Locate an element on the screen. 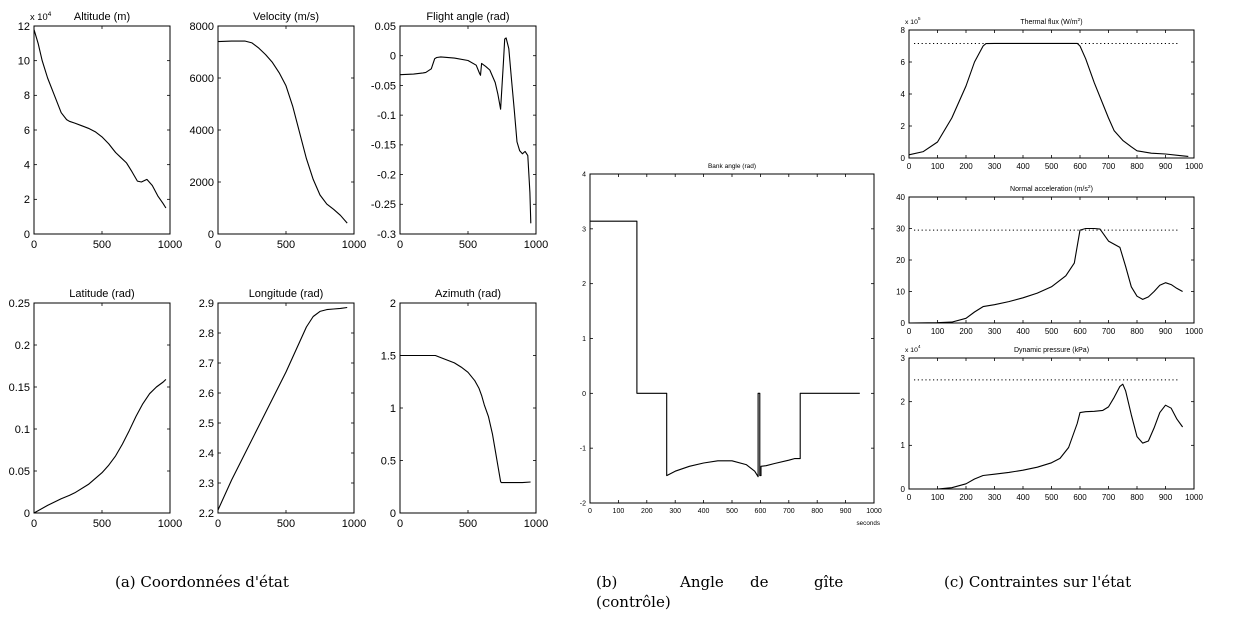  x-axis-label: seconds is located at coordinates (868, 523).